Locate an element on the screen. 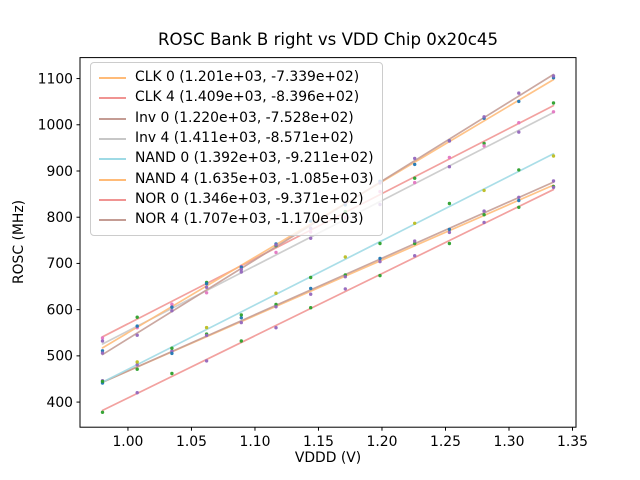 The width and height of the screenshot is (640, 480). legend-item-nor-0: NOR 0 (1.346e+03, -9.371e+02) is located at coordinates (236, 200).